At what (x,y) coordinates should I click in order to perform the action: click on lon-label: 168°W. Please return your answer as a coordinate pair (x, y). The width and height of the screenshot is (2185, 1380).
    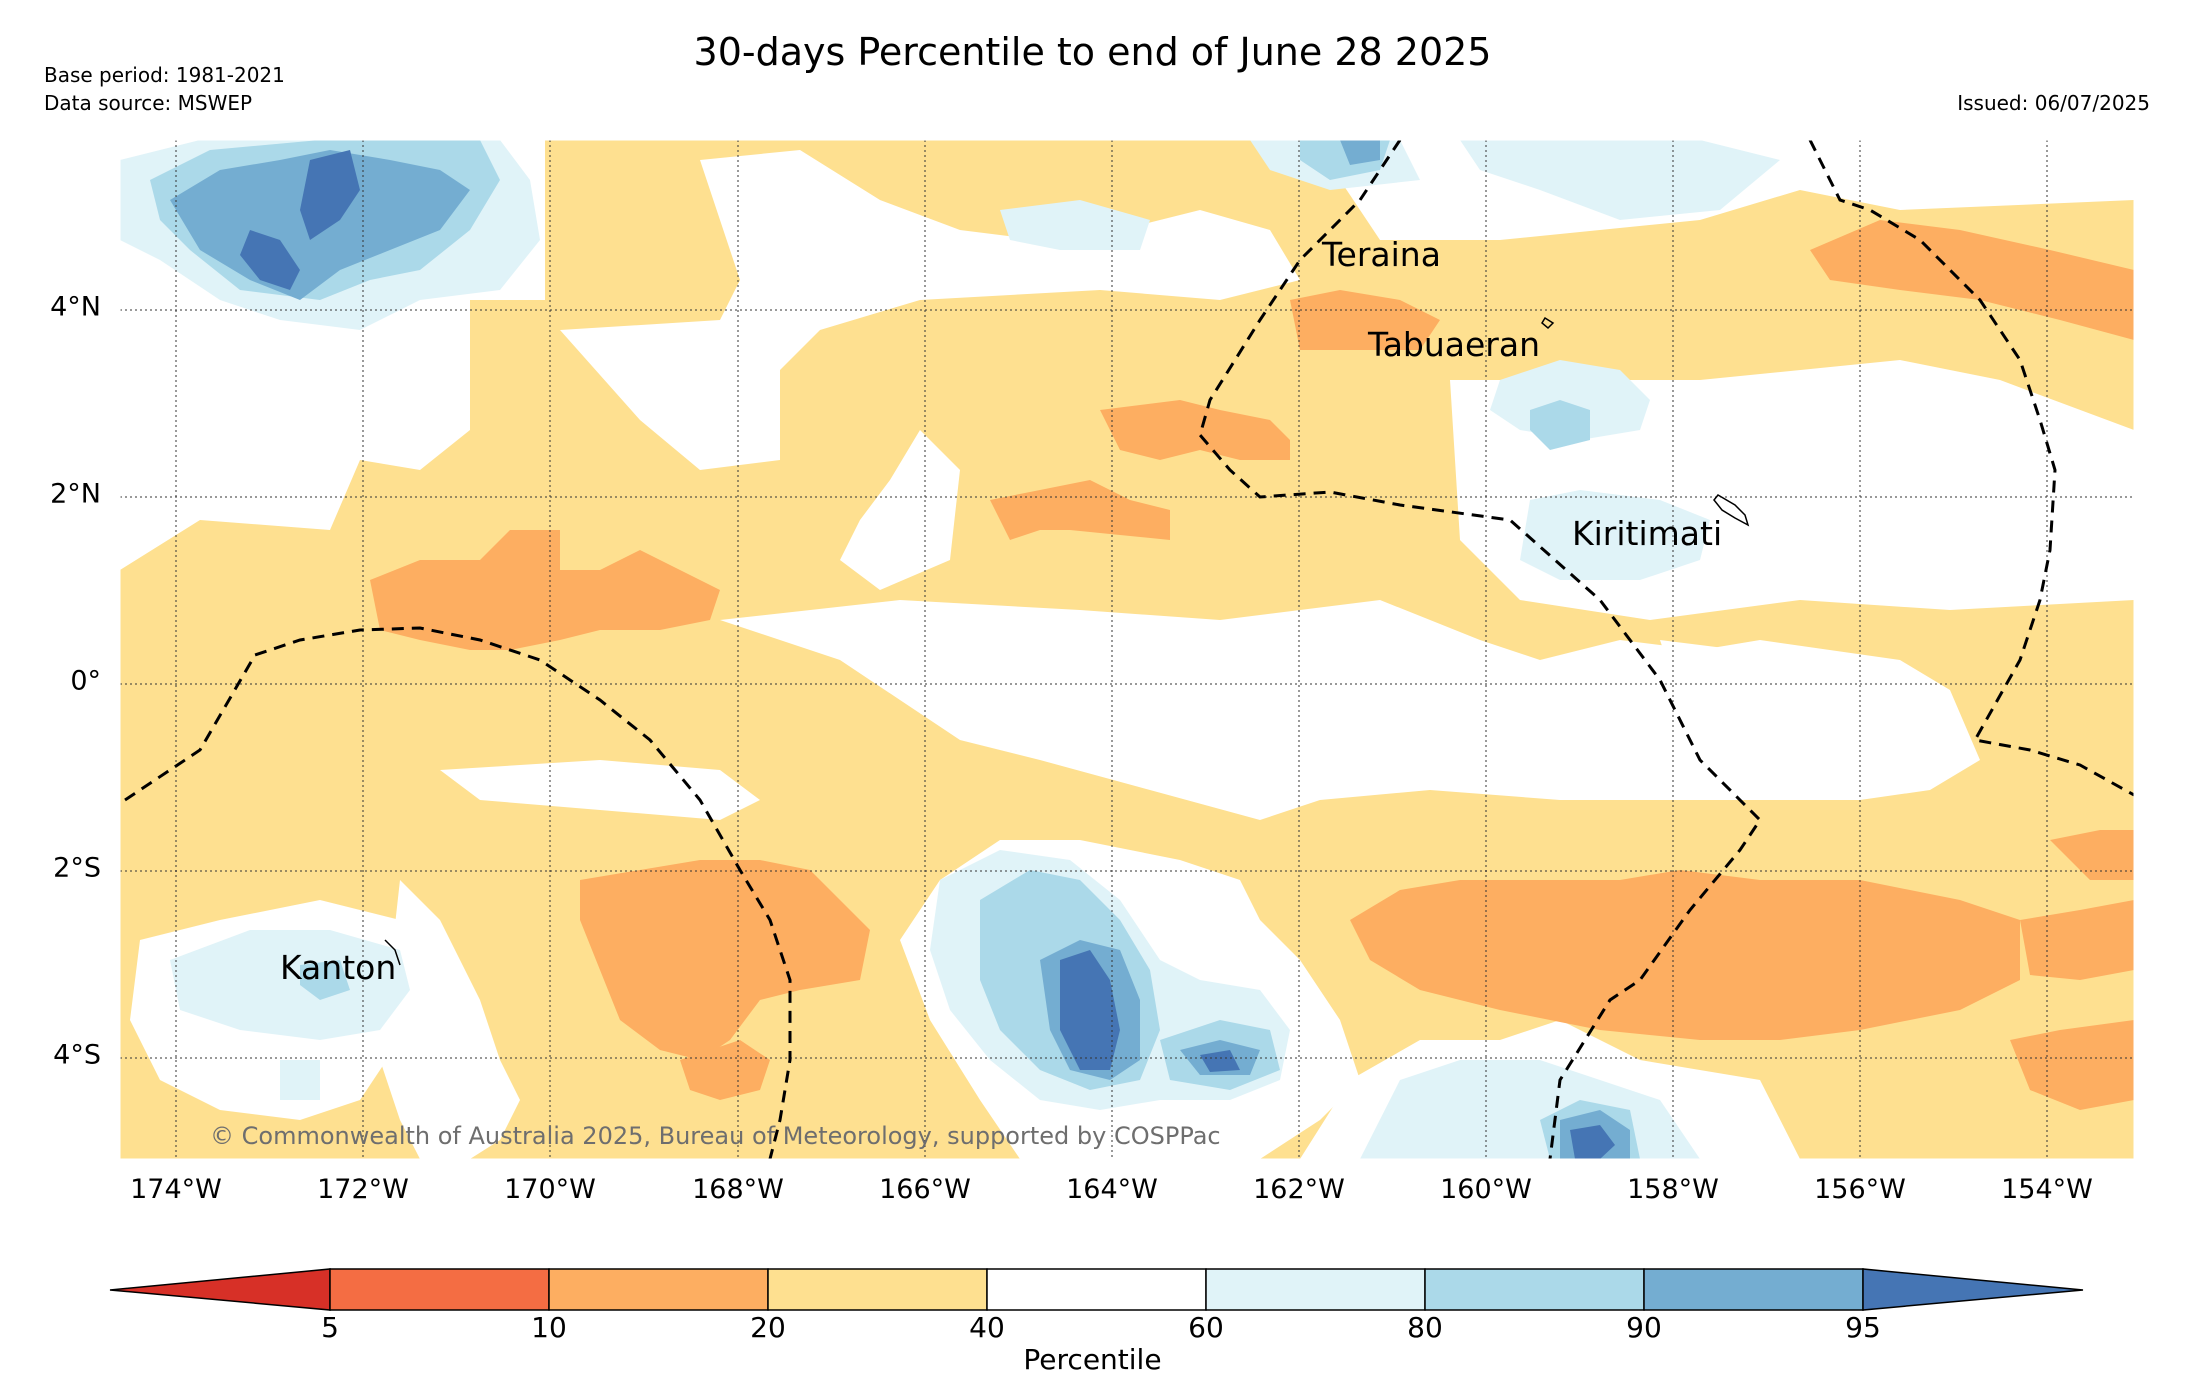
    Looking at the image, I should click on (738, 1189).